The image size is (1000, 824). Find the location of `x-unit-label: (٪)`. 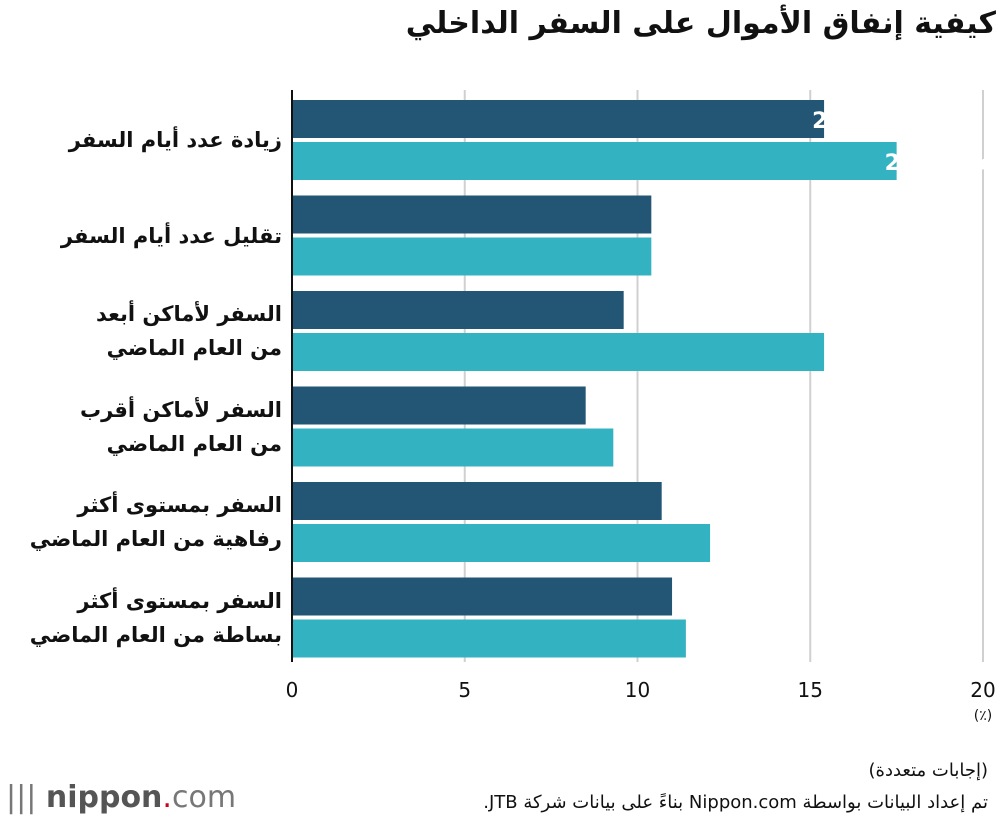

x-unit-label: (٪) is located at coordinates (983, 716).